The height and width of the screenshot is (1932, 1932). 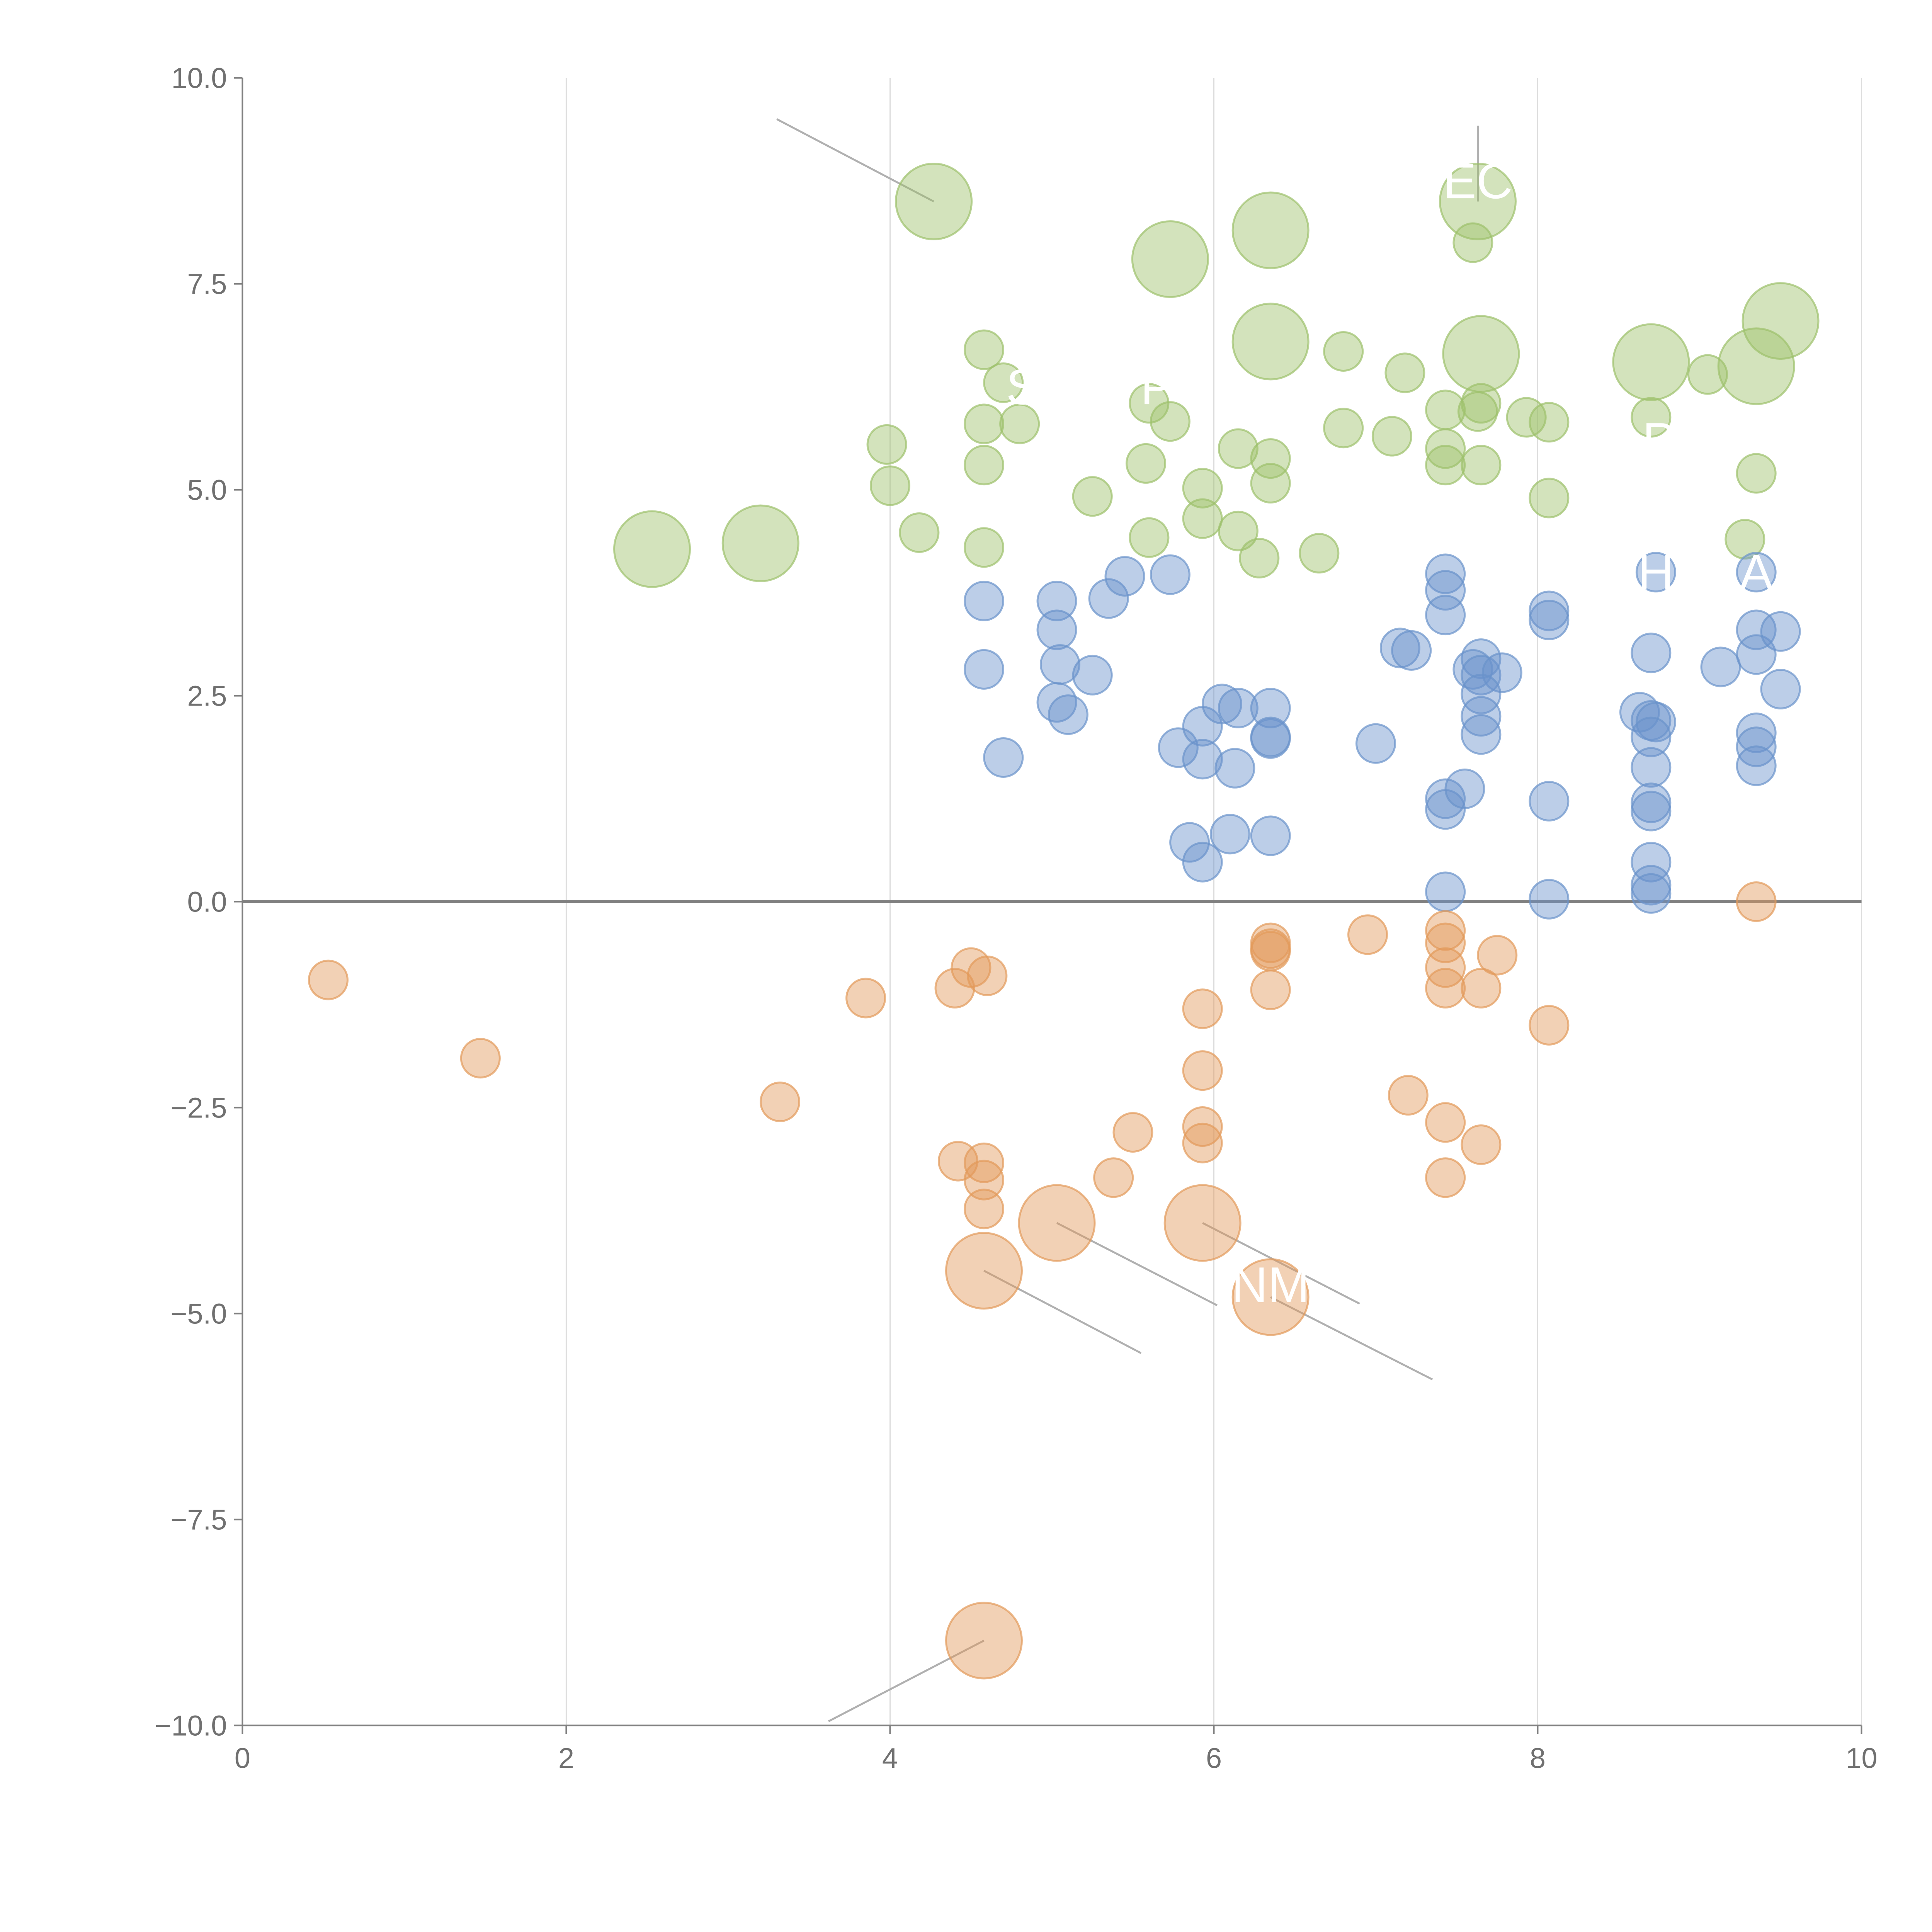 What do you see at coordinates (207, 284) in the screenshot?
I see `y-tick-label: 7.5` at bounding box center [207, 284].